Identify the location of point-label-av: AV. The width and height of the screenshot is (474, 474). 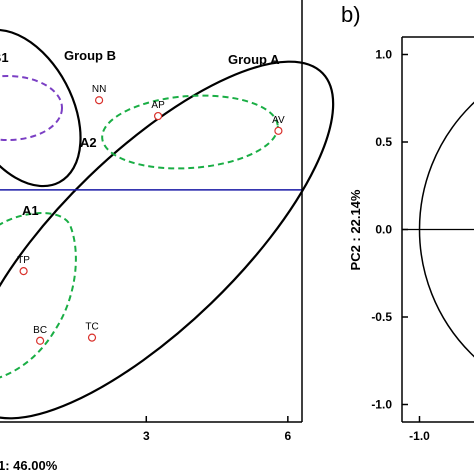
(278, 120).